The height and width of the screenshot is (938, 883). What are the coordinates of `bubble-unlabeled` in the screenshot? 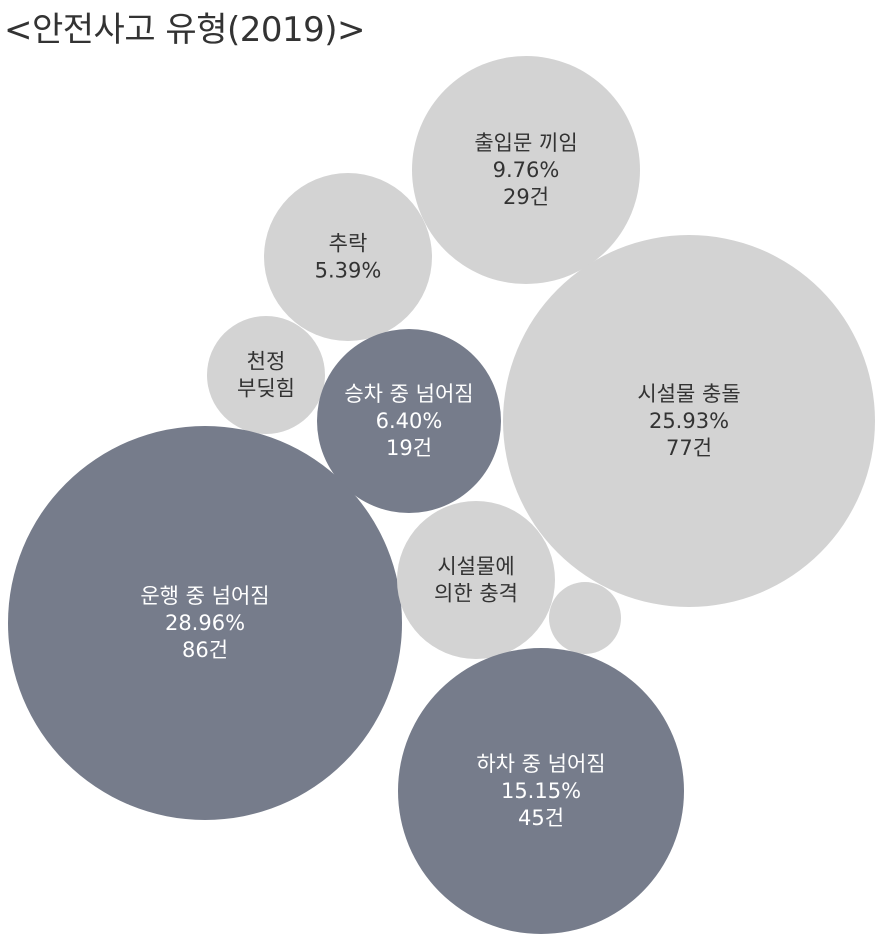 It's located at (585, 618).